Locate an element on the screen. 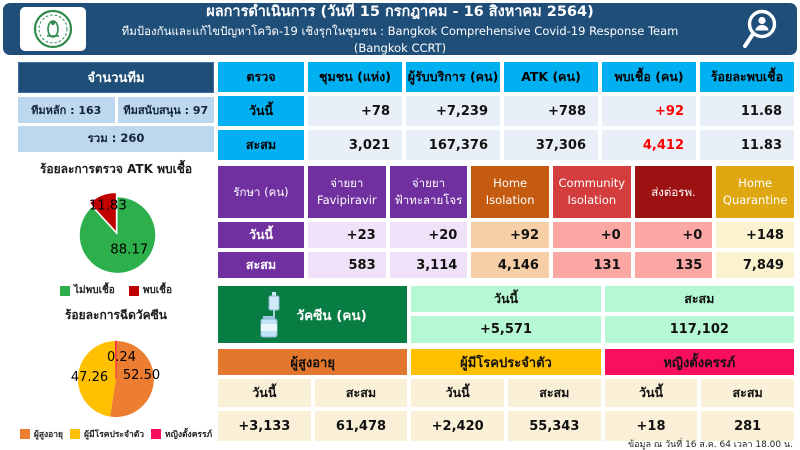 The width and height of the screenshot is (800, 450). pregnant-today-value: +18 is located at coordinates (651, 426).